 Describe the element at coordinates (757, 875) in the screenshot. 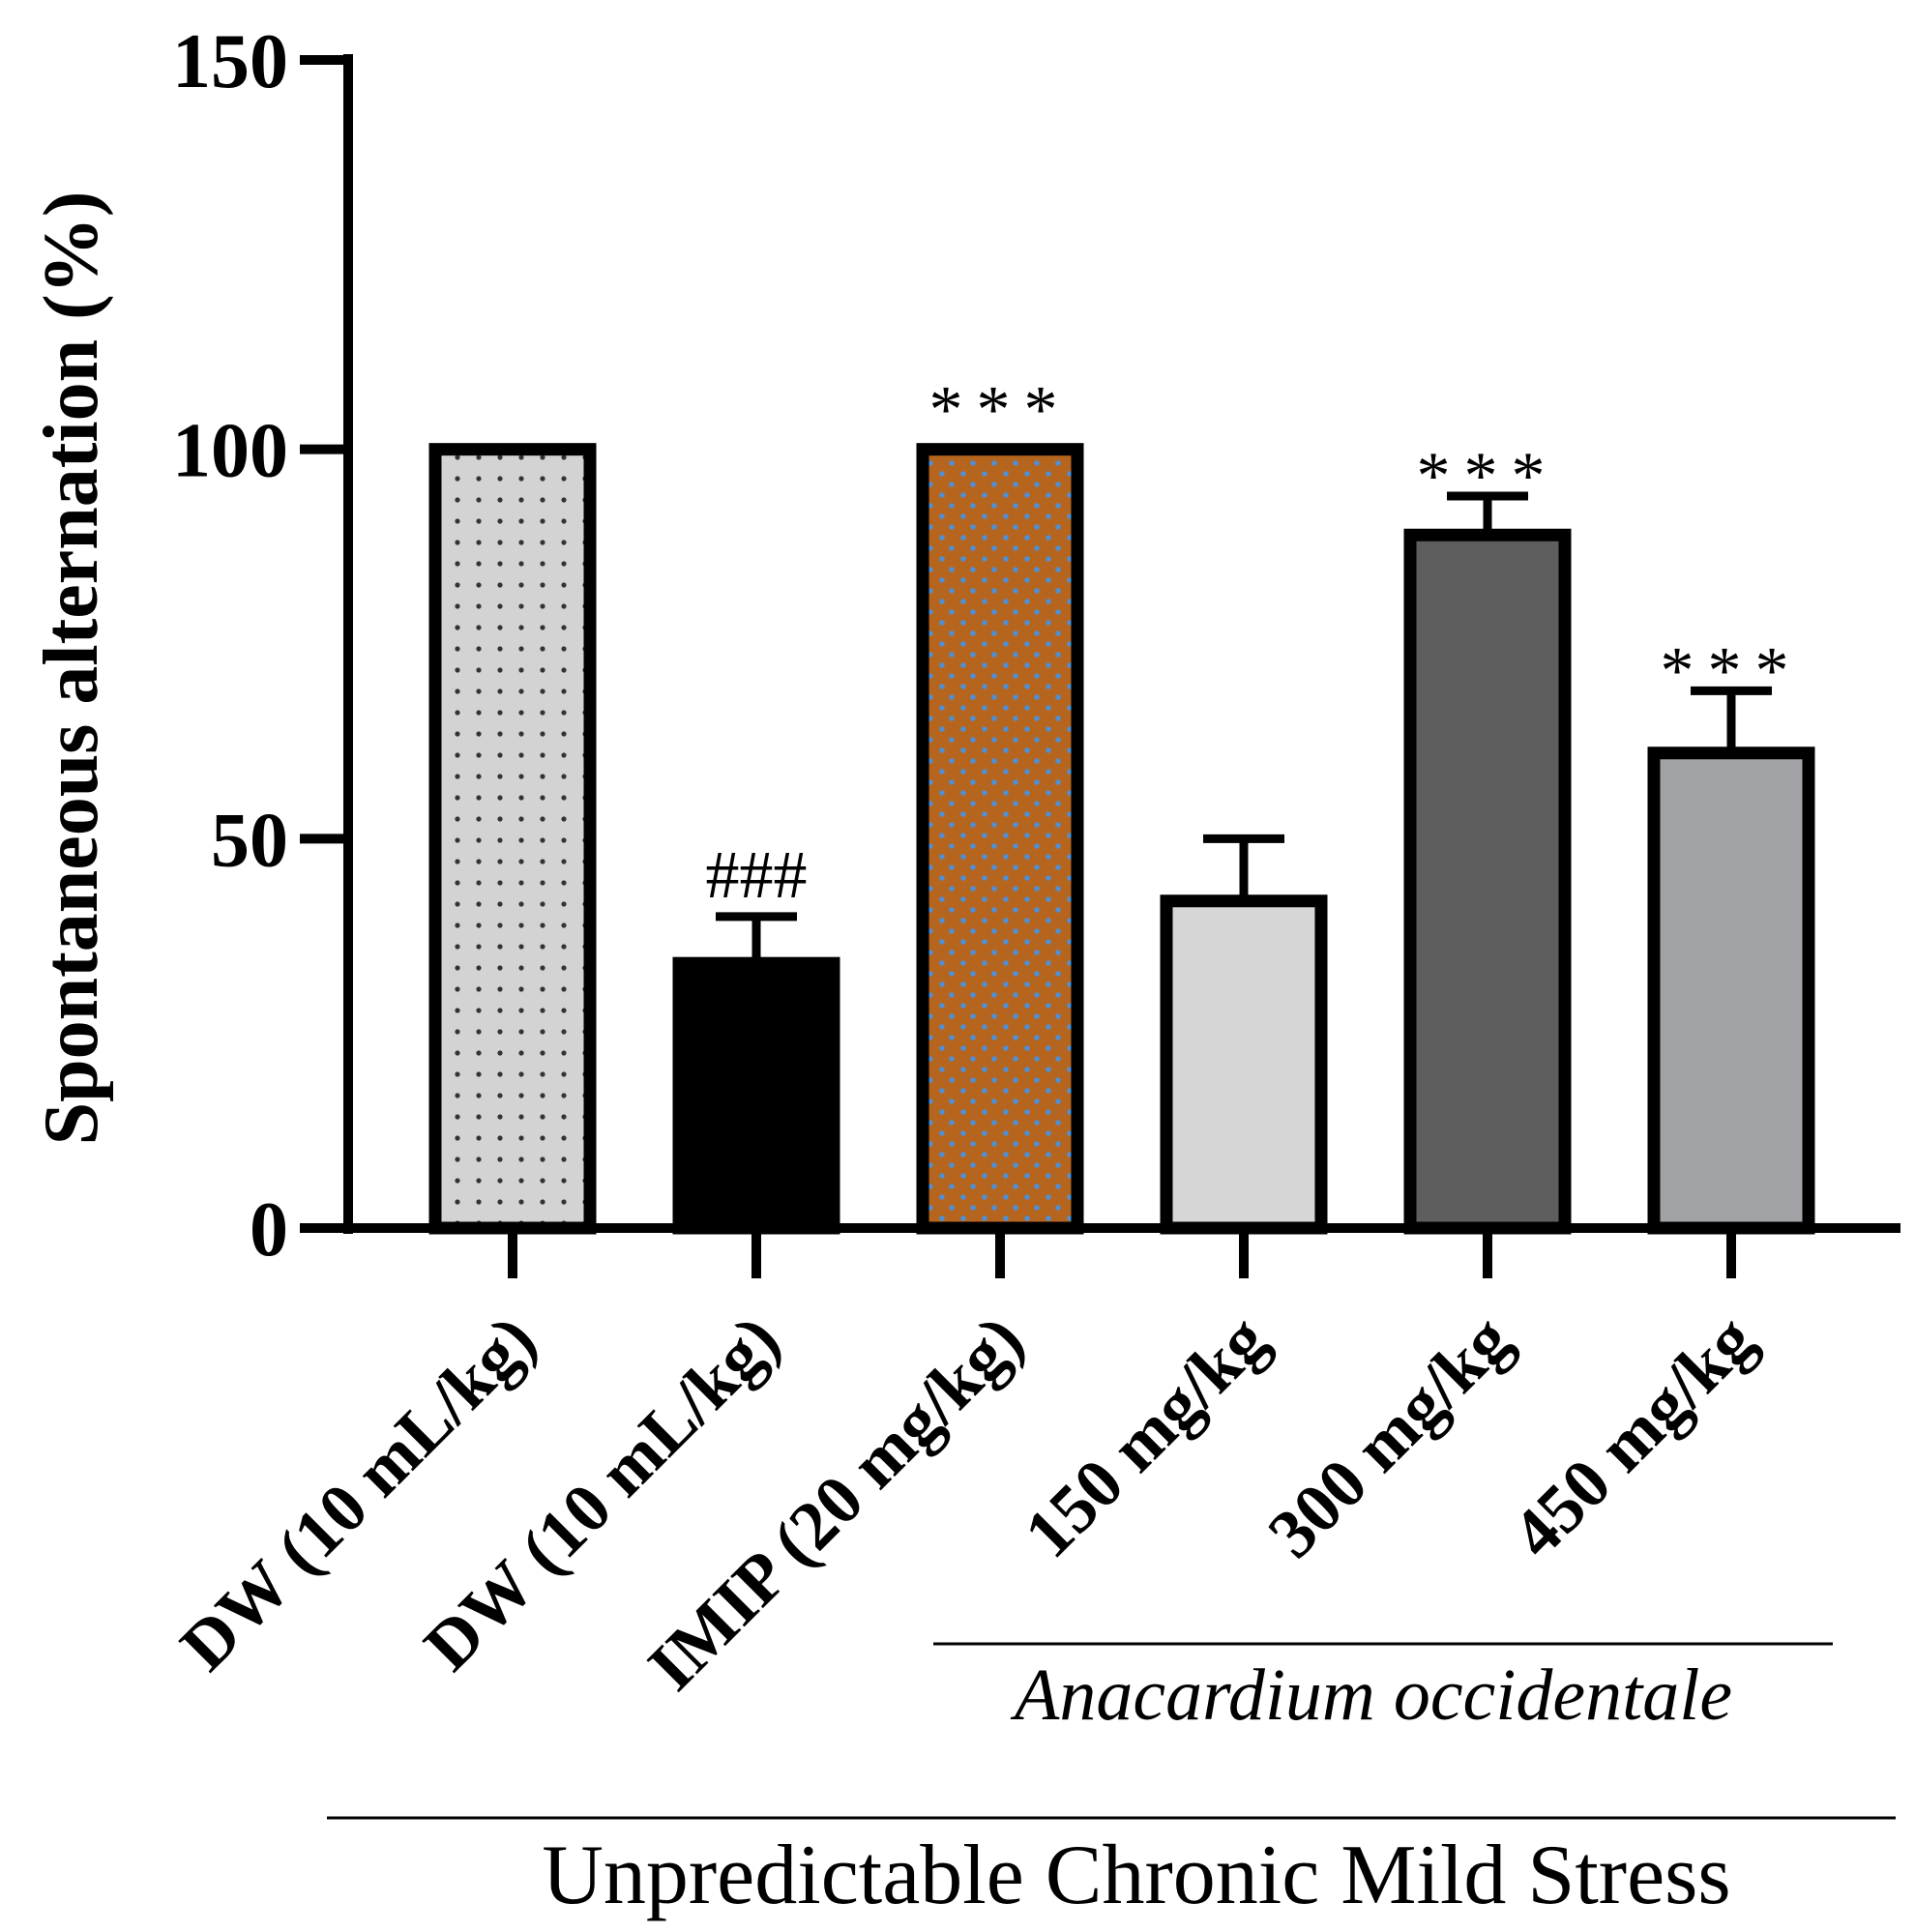

I see `significance-label: ###` at that location.